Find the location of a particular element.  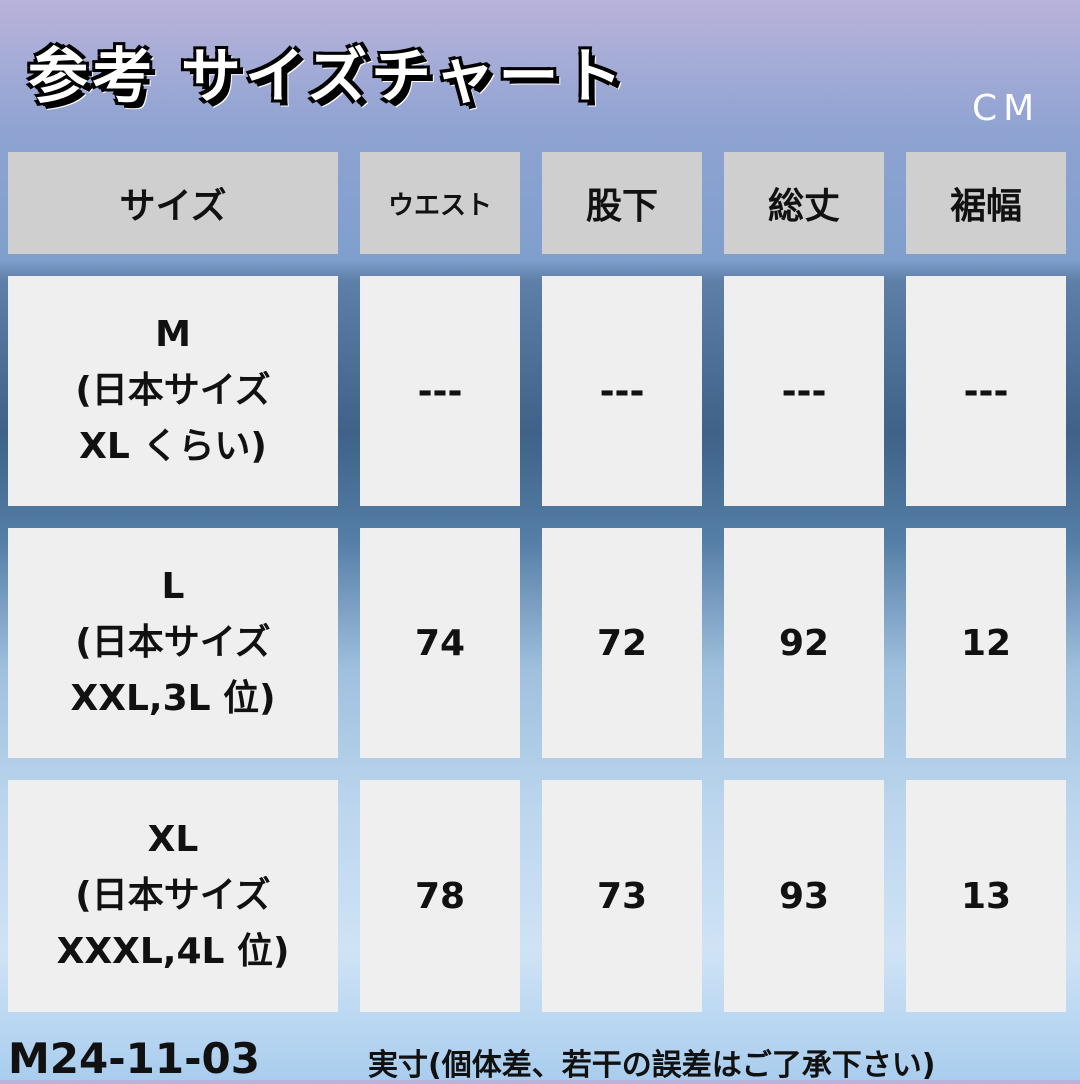

size-jp-line2: XXXL,4L 位) is located at coordinates (173, 951).